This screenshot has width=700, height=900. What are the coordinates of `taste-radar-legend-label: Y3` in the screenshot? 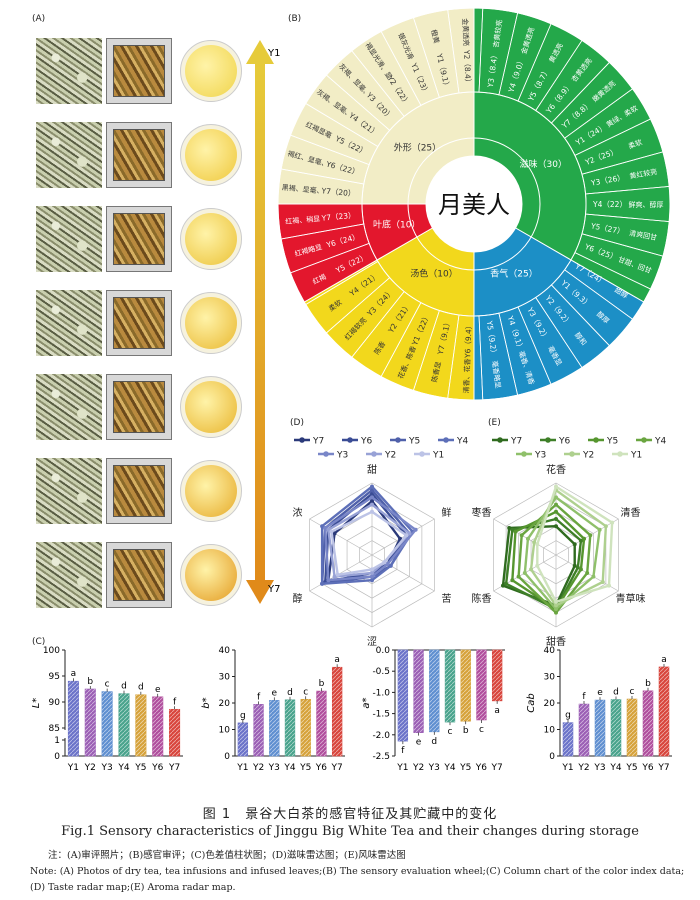 It's located at (342, 456).